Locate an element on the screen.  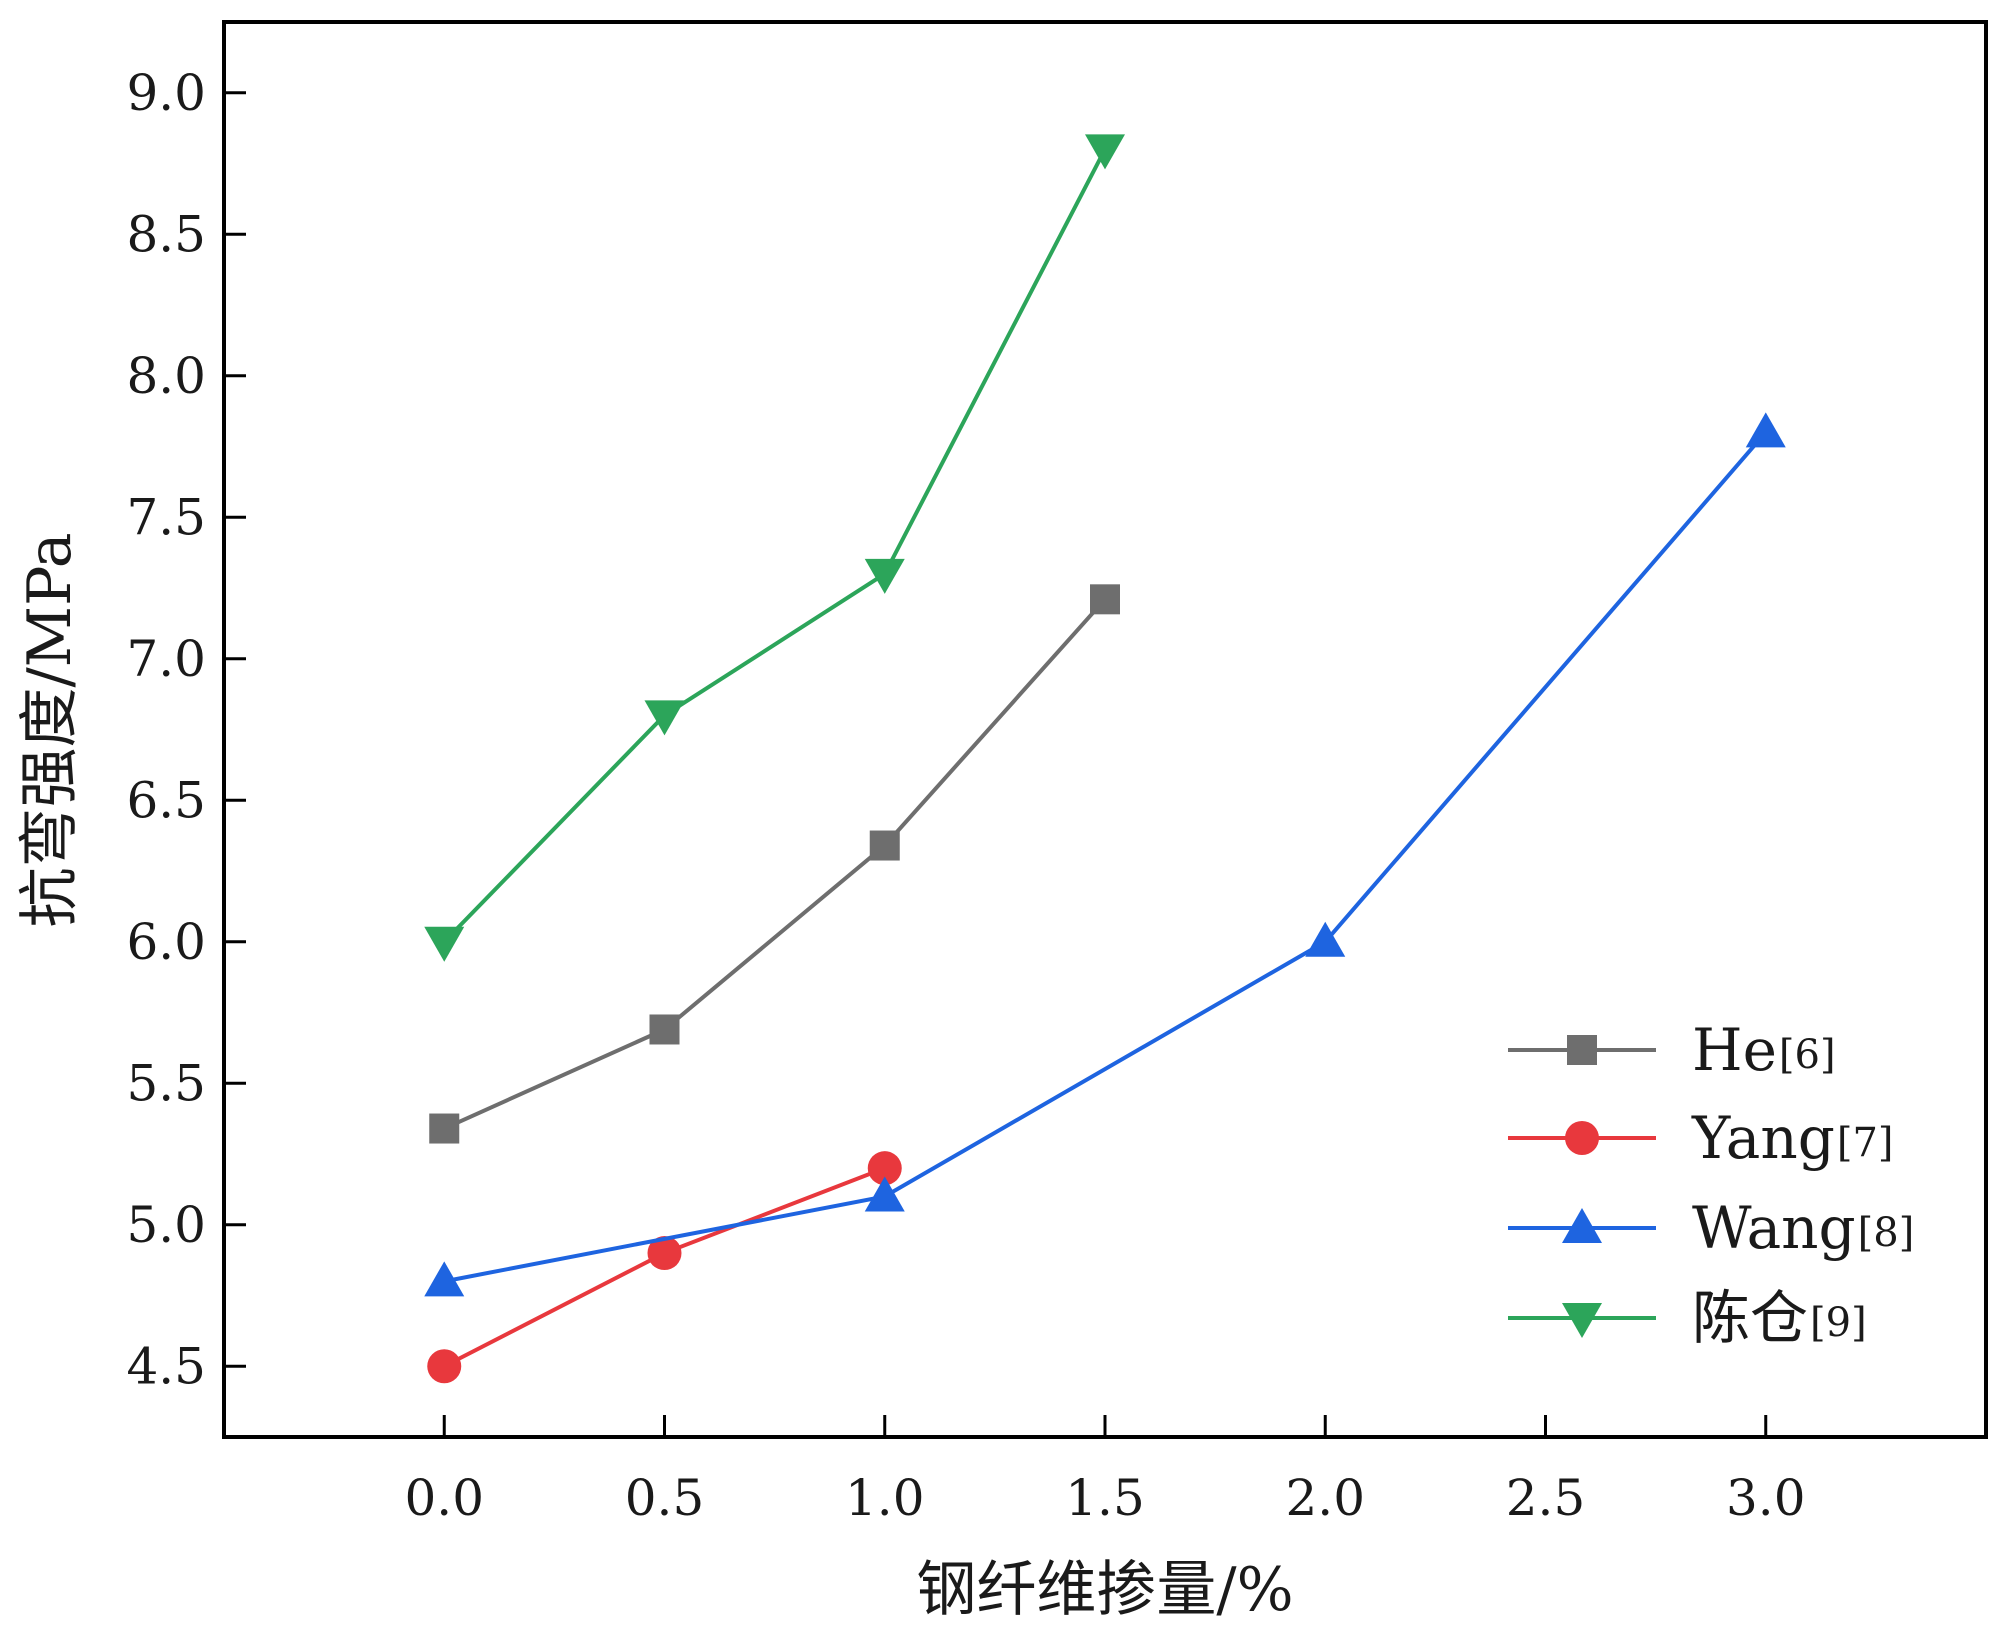
y-tick-label: 6.5 is located at coordinates (166, 800).